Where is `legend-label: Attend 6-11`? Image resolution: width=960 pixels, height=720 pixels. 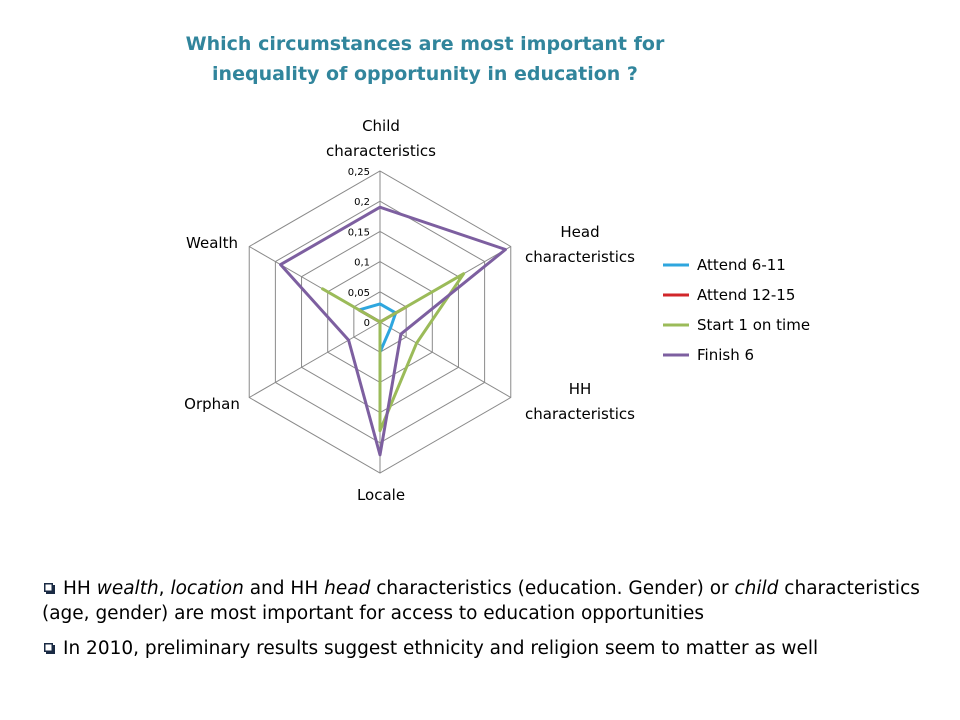
legend-label: Attend 6-11 is located at coordinates (741, 265).